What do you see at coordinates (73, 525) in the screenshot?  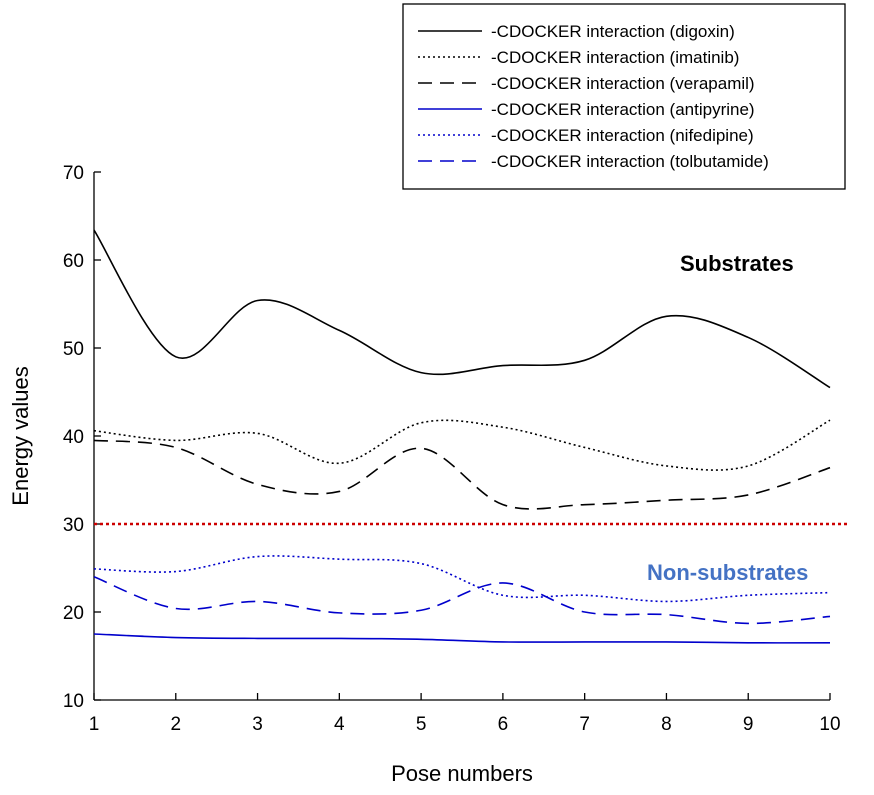 I see `y-tick-label: 30` at bounding box center [73, 525].